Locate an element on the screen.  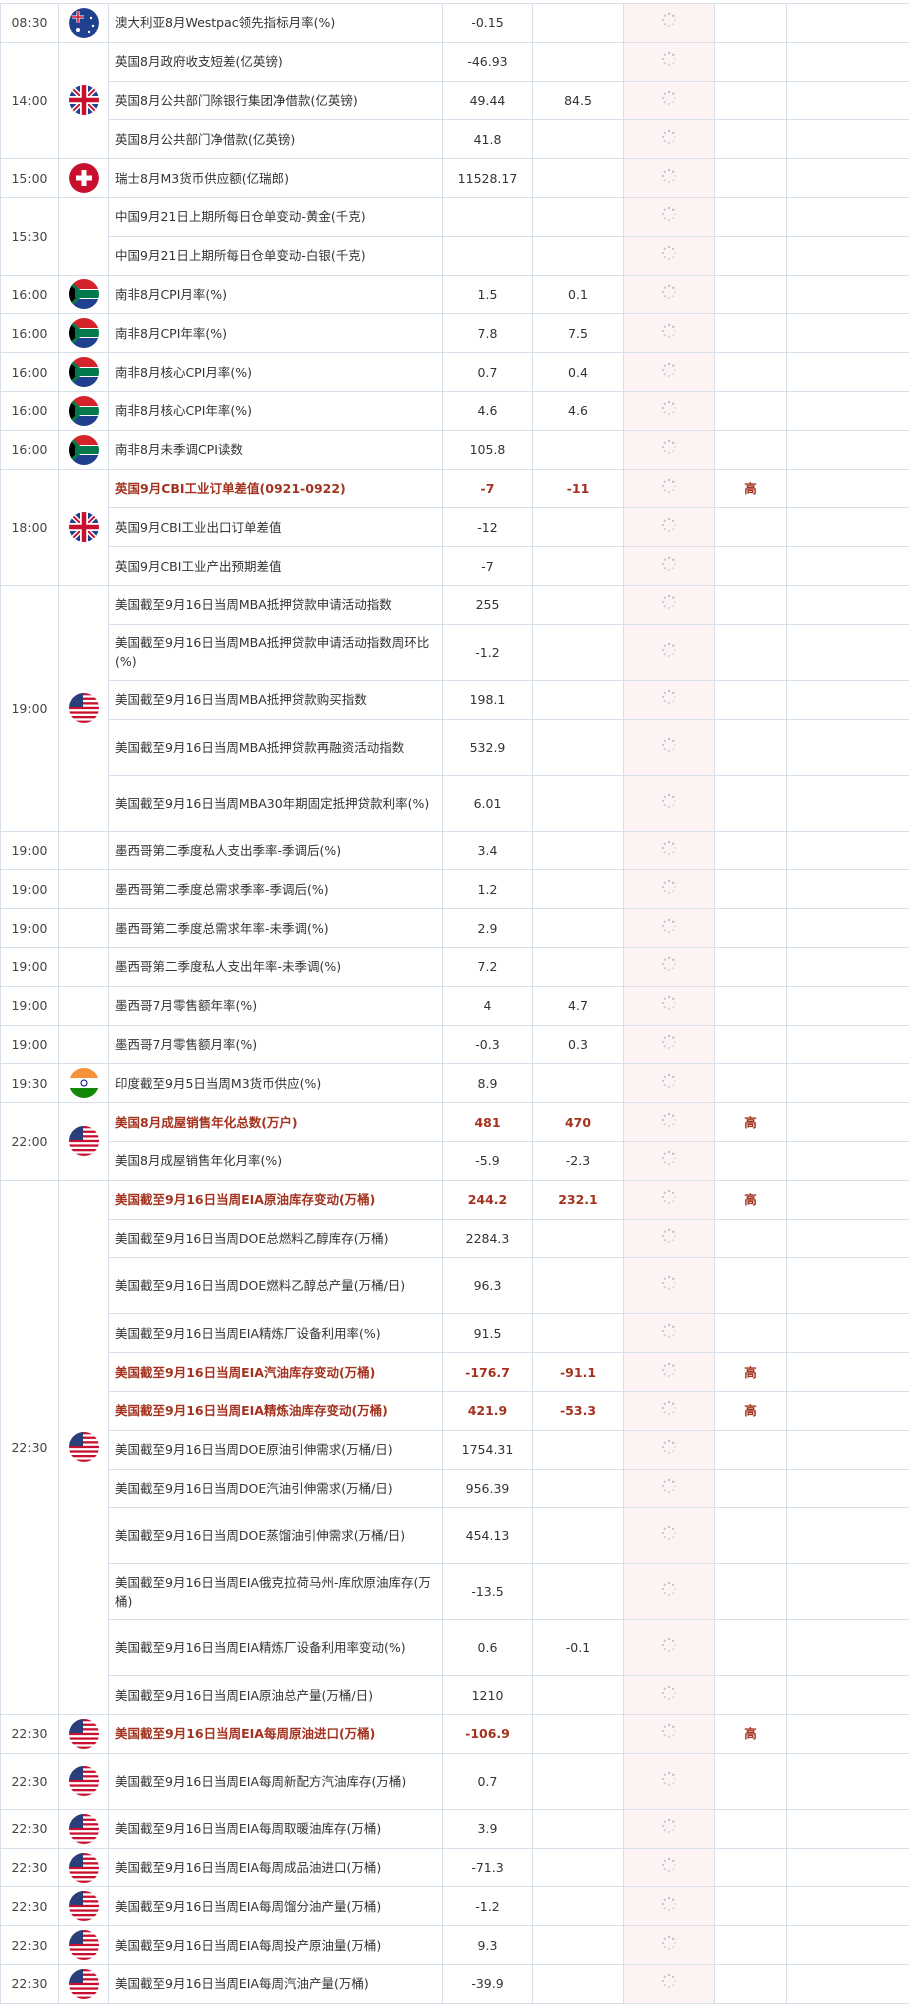
event-name: 印度截至9月5日当周M3货币供应(%) is located at coordinates (276, 1083).